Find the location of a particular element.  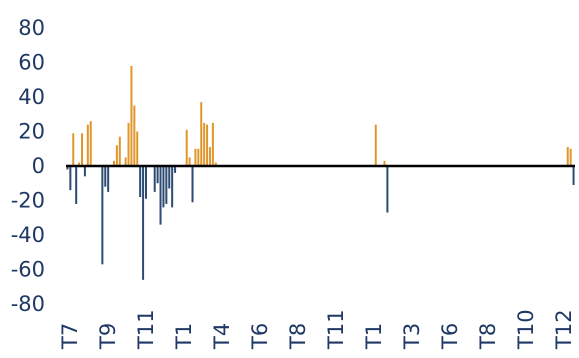

y-tick-label: -20 is located at coordinates (28, 201).